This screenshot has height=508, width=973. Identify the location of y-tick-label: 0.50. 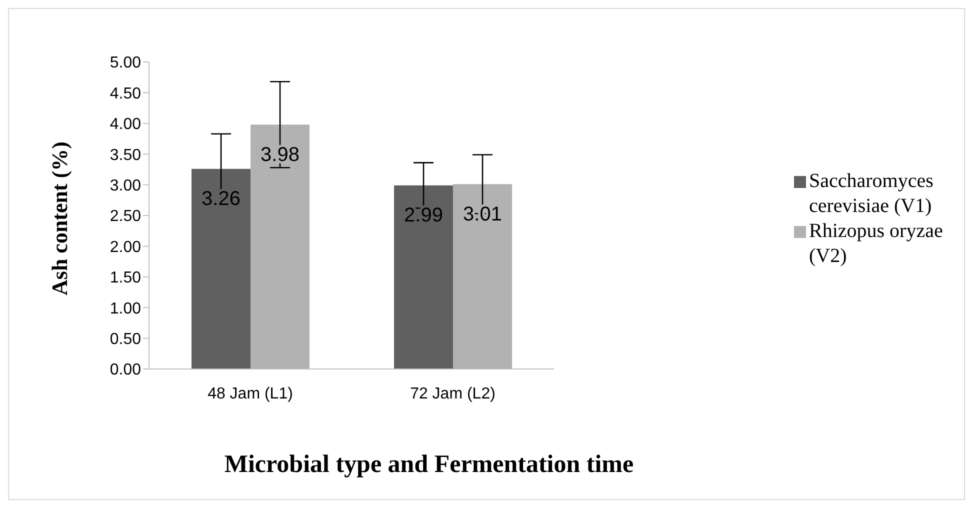
(126, 339).